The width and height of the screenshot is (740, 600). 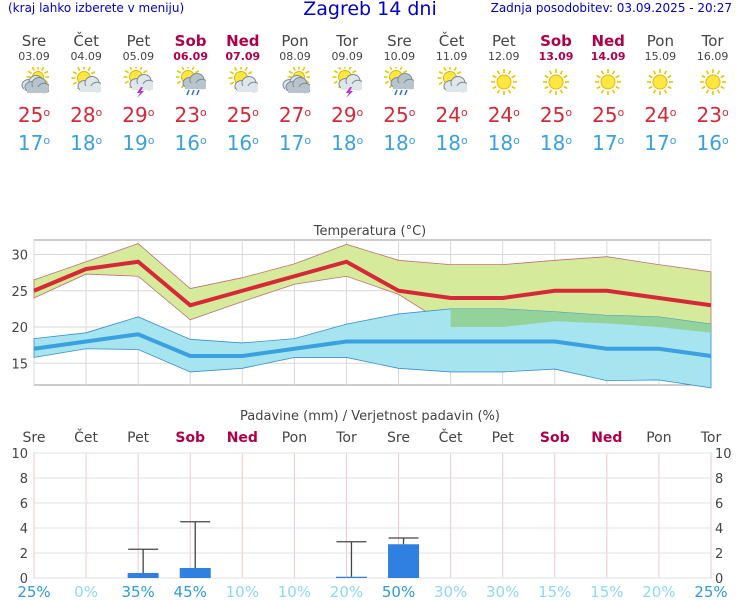 I want to click on day-name: Čet, so click(x=86, y=41).